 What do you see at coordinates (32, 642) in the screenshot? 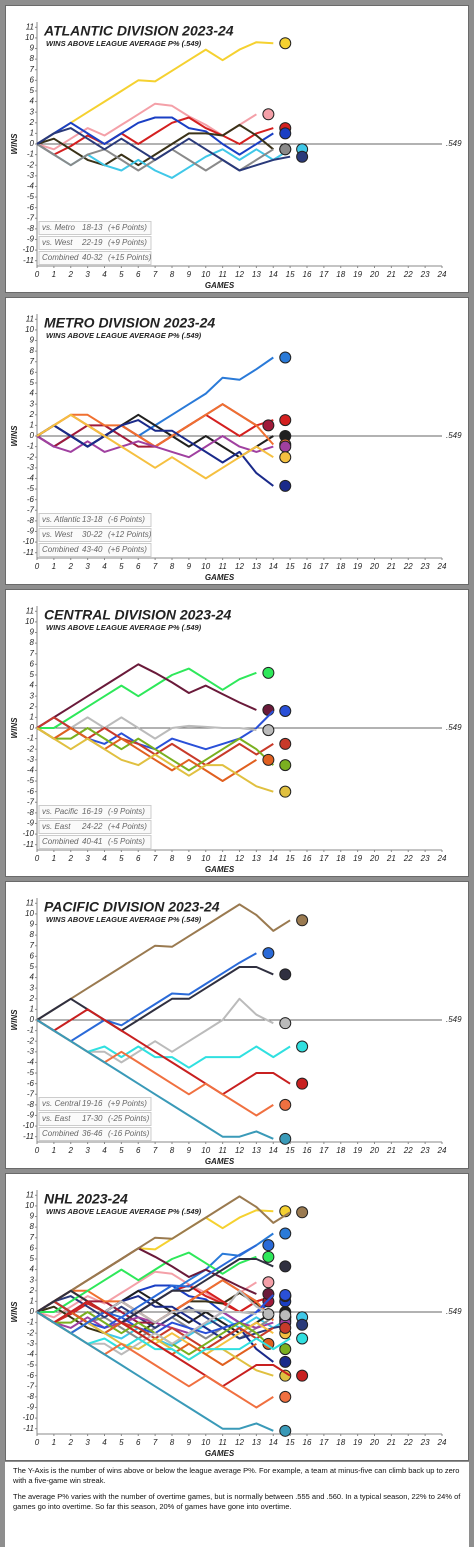
I see `y-tick-label: 8` at bounding box center [32, 642].